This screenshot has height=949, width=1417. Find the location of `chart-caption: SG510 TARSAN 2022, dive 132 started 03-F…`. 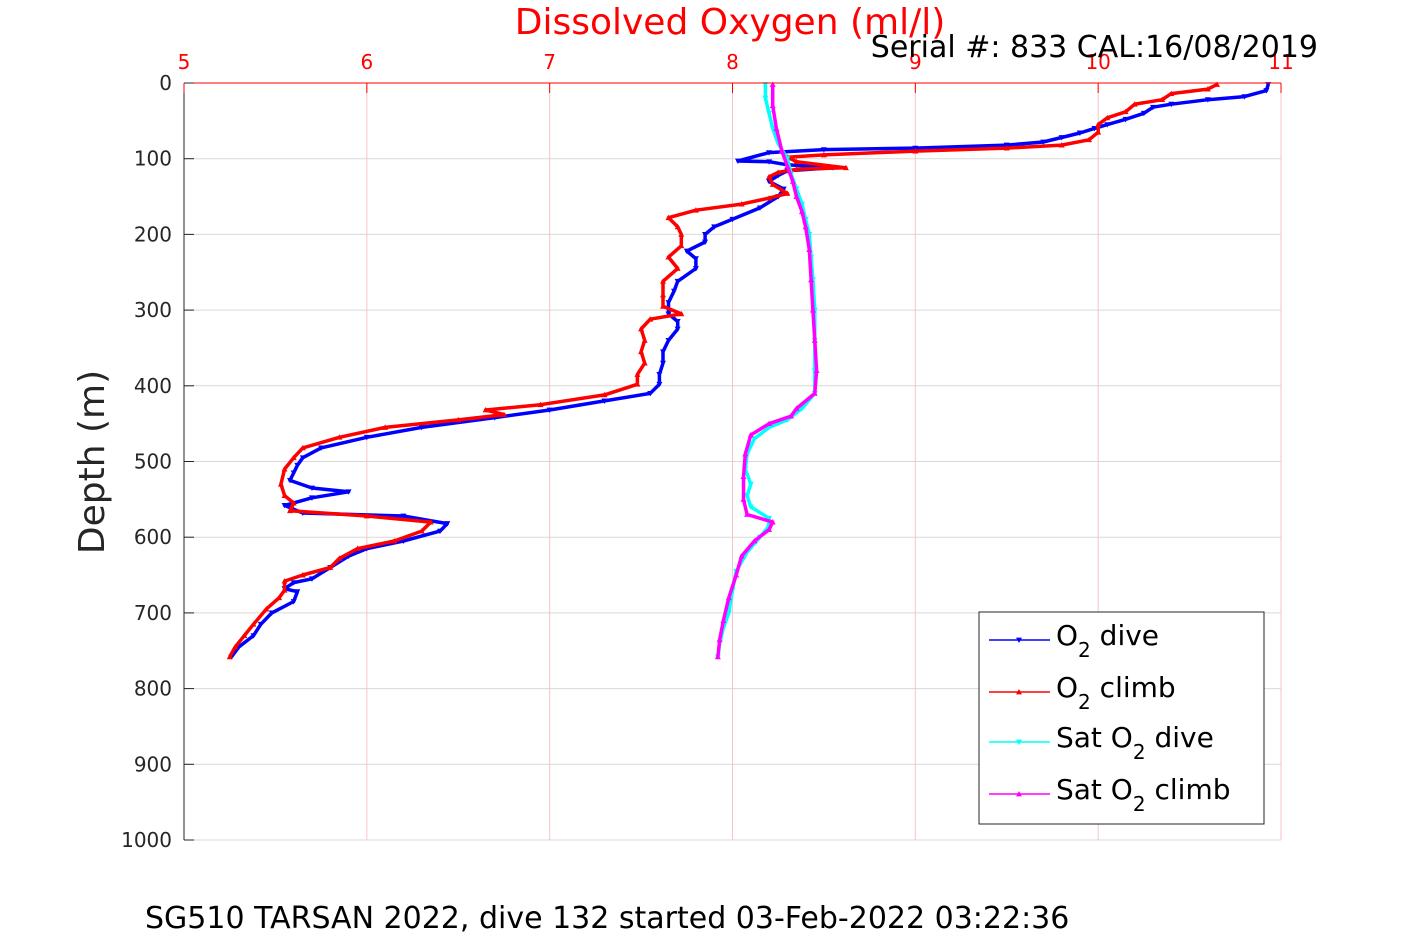

chart-caption: SG510 TARSAN 2022, dive 132 started 03-F… is located at coordinates (607, 918).